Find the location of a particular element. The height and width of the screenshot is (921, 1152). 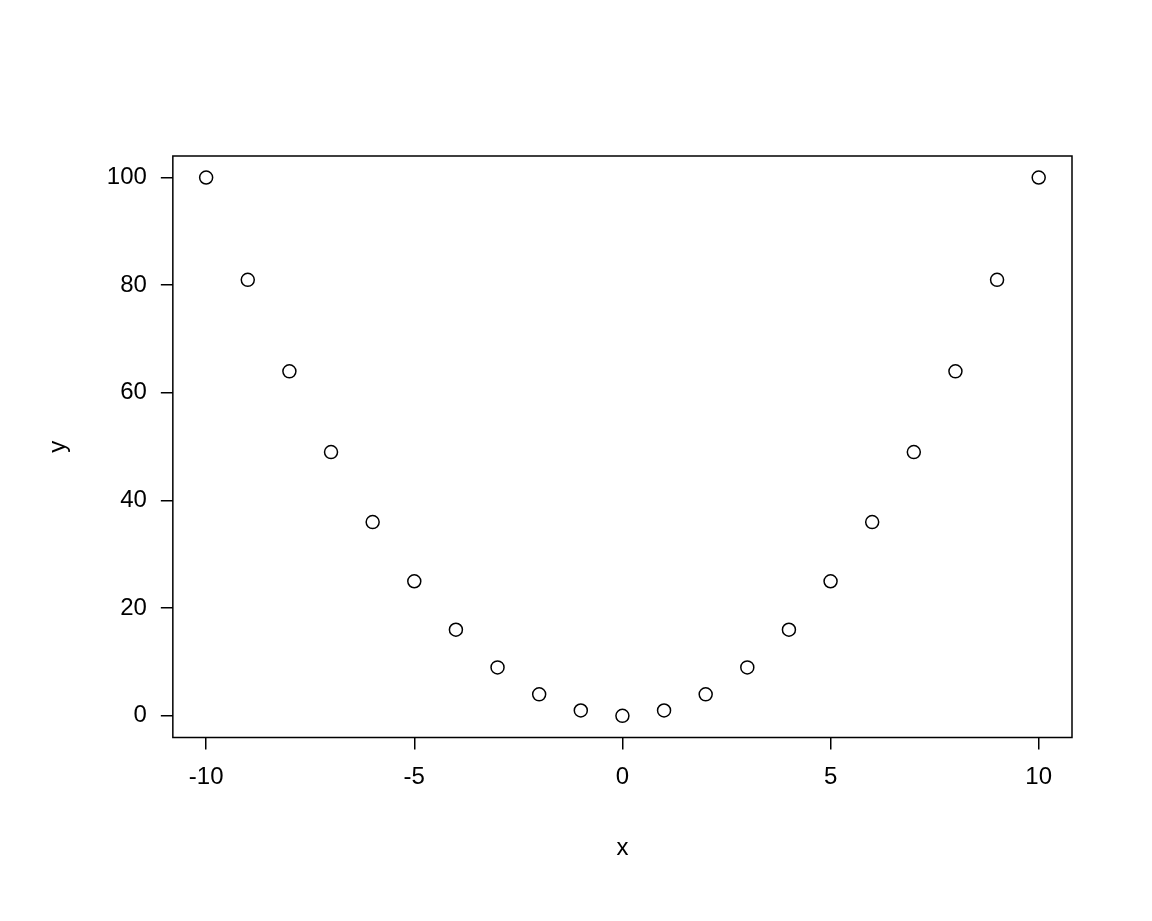

x-tick-label: -5 is located at coordinates (414, 776).